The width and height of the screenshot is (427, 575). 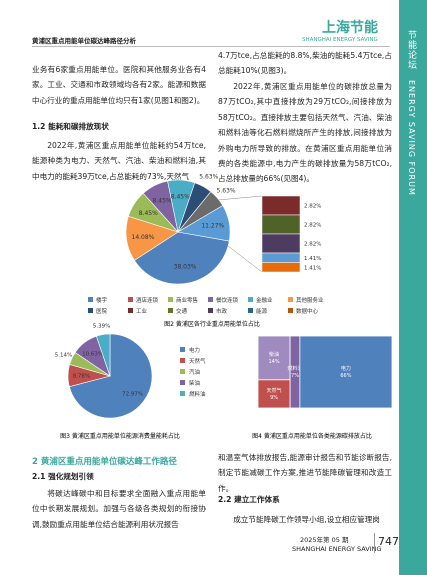 I want to click on data-label: 8.78%, so click(x=81, y=377).